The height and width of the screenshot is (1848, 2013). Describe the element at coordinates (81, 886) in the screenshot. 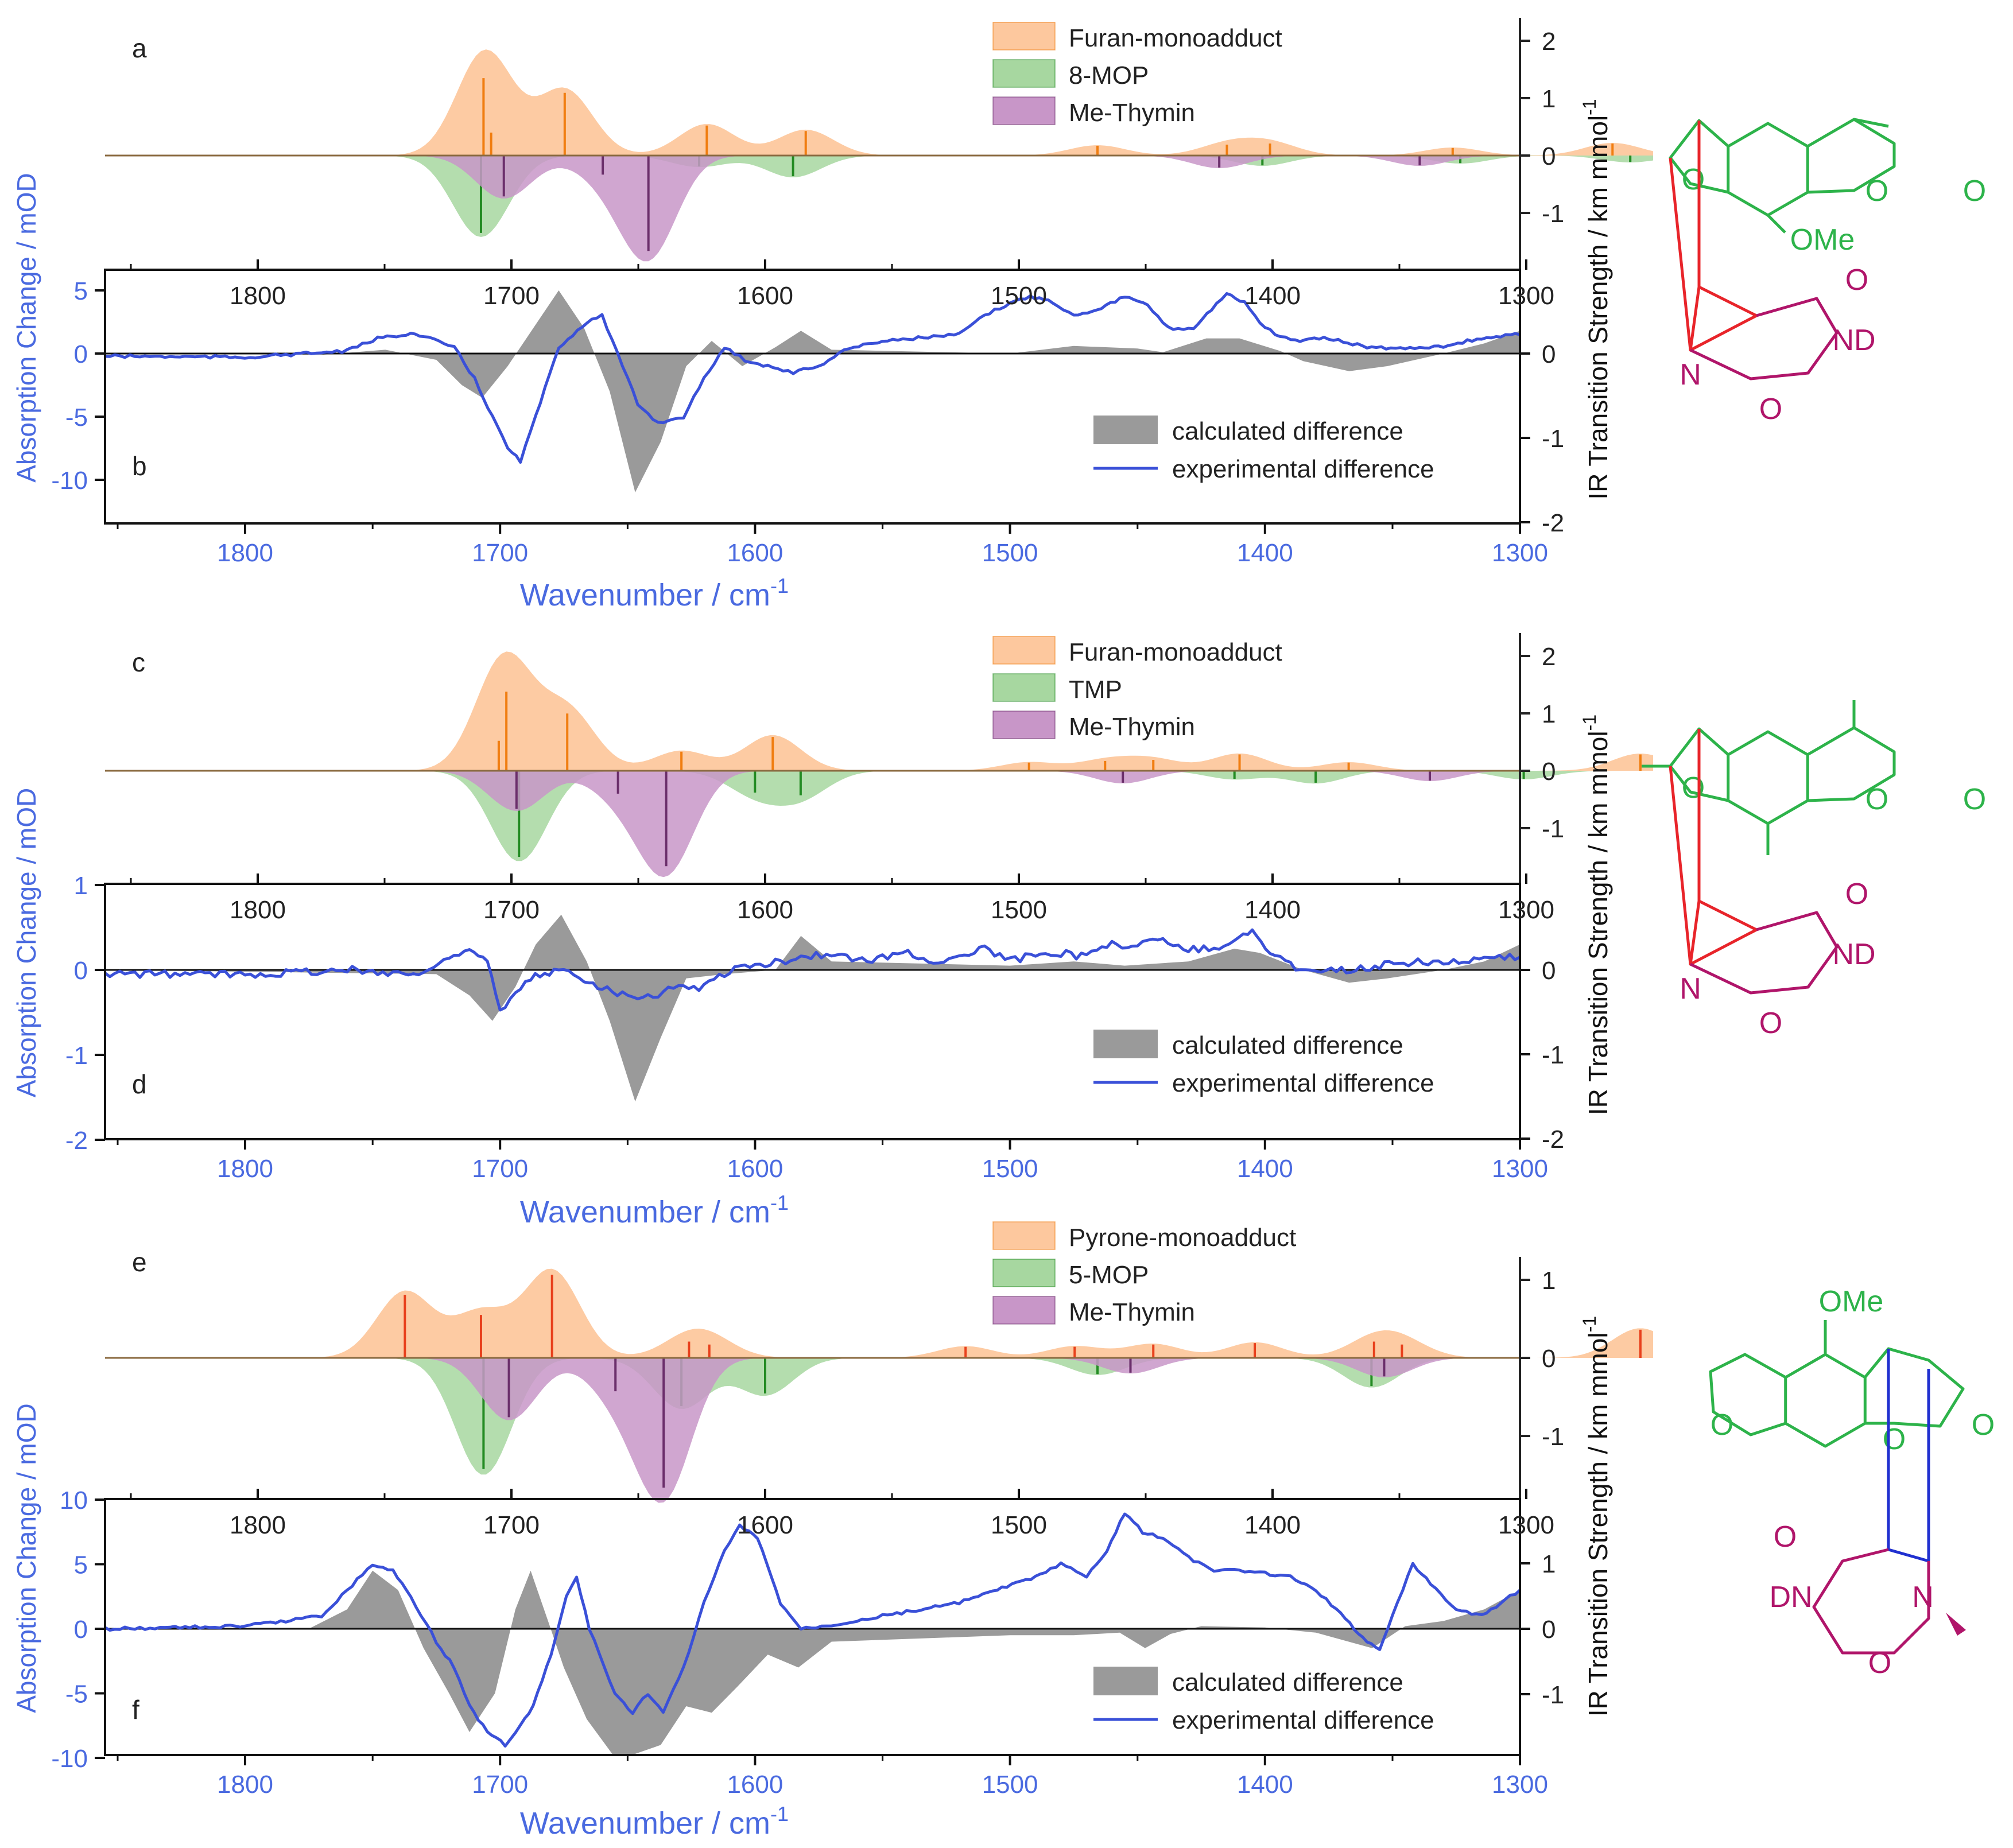

I see `left-tick-label: 1` at that location.